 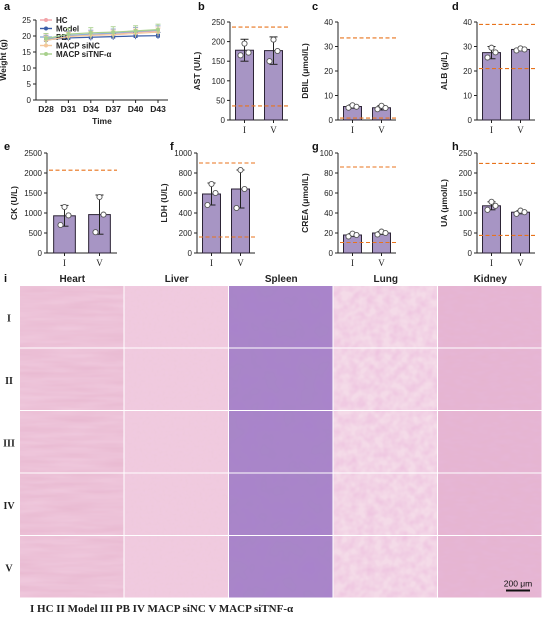 What do you see at coordinates (305, 71) in the screenshot?
I see `y-axis-label: DBIL (μmol/L)` at bounding box center [305, 71].